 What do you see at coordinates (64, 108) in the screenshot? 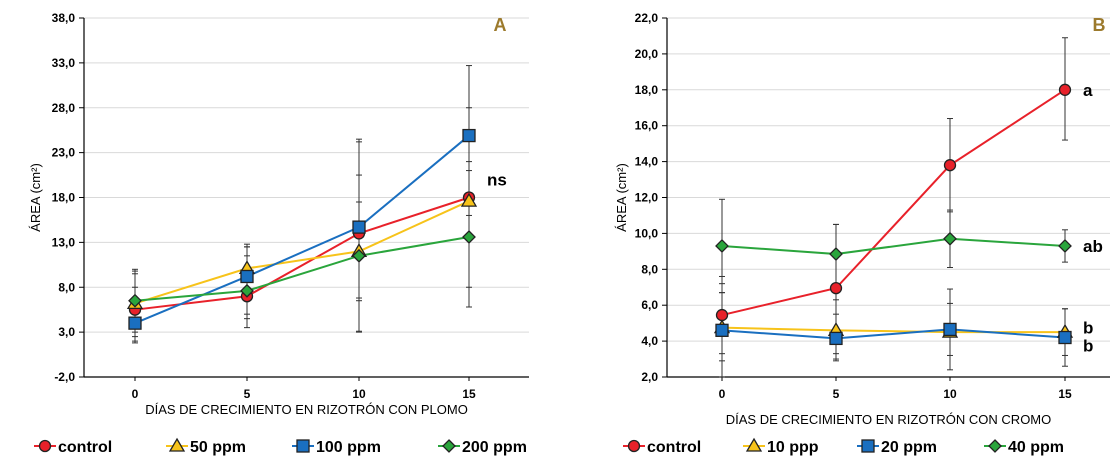
I see `y-tick-label: 28,0` at bounding box center [64, 108].